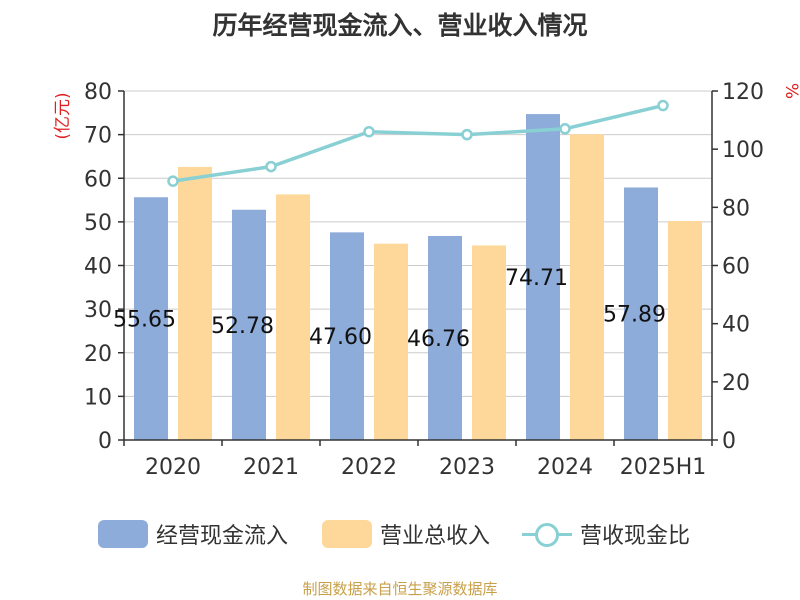 The width and height of the screenshot is (800, 600). I want to click on y-right-tick-label: 40, so click(736, 325).